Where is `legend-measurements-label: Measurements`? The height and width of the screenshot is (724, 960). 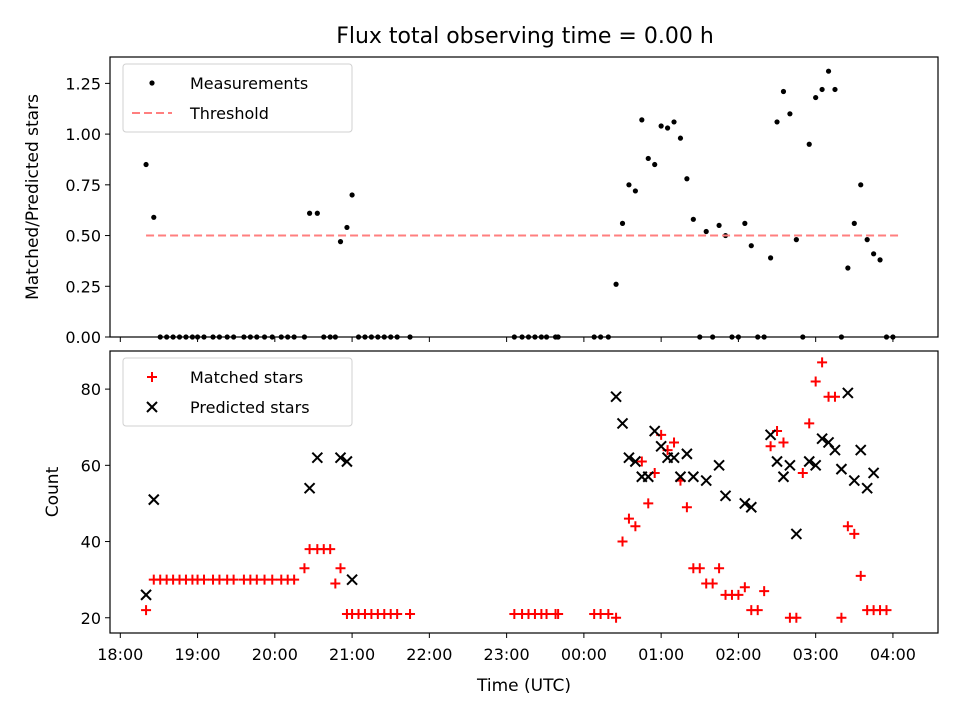 legend-measurements-label: Measurements is located at coordinates (249, 83).